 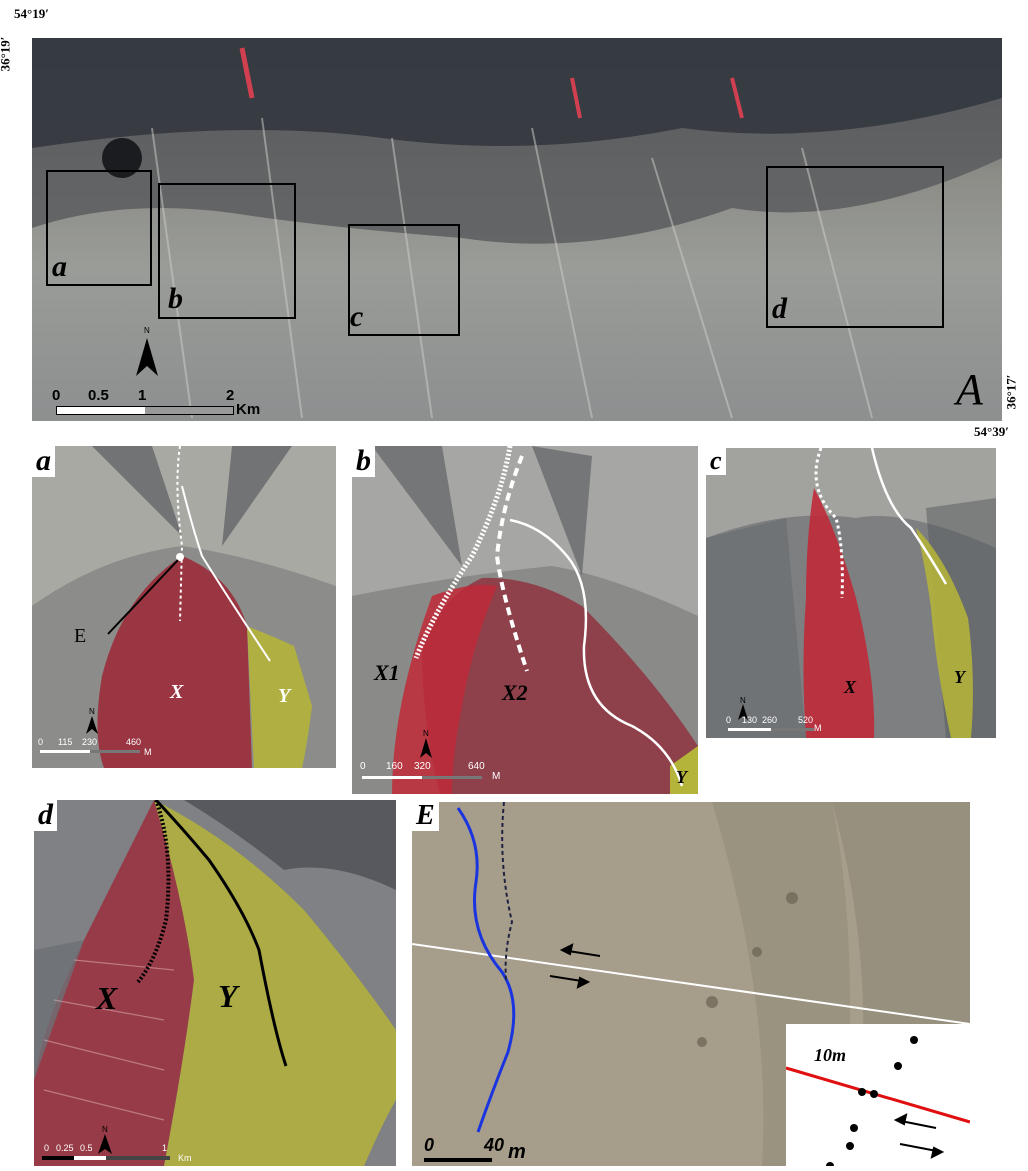 I want to click on panel-c-scale-2: 260, so click(x=770, y=720).